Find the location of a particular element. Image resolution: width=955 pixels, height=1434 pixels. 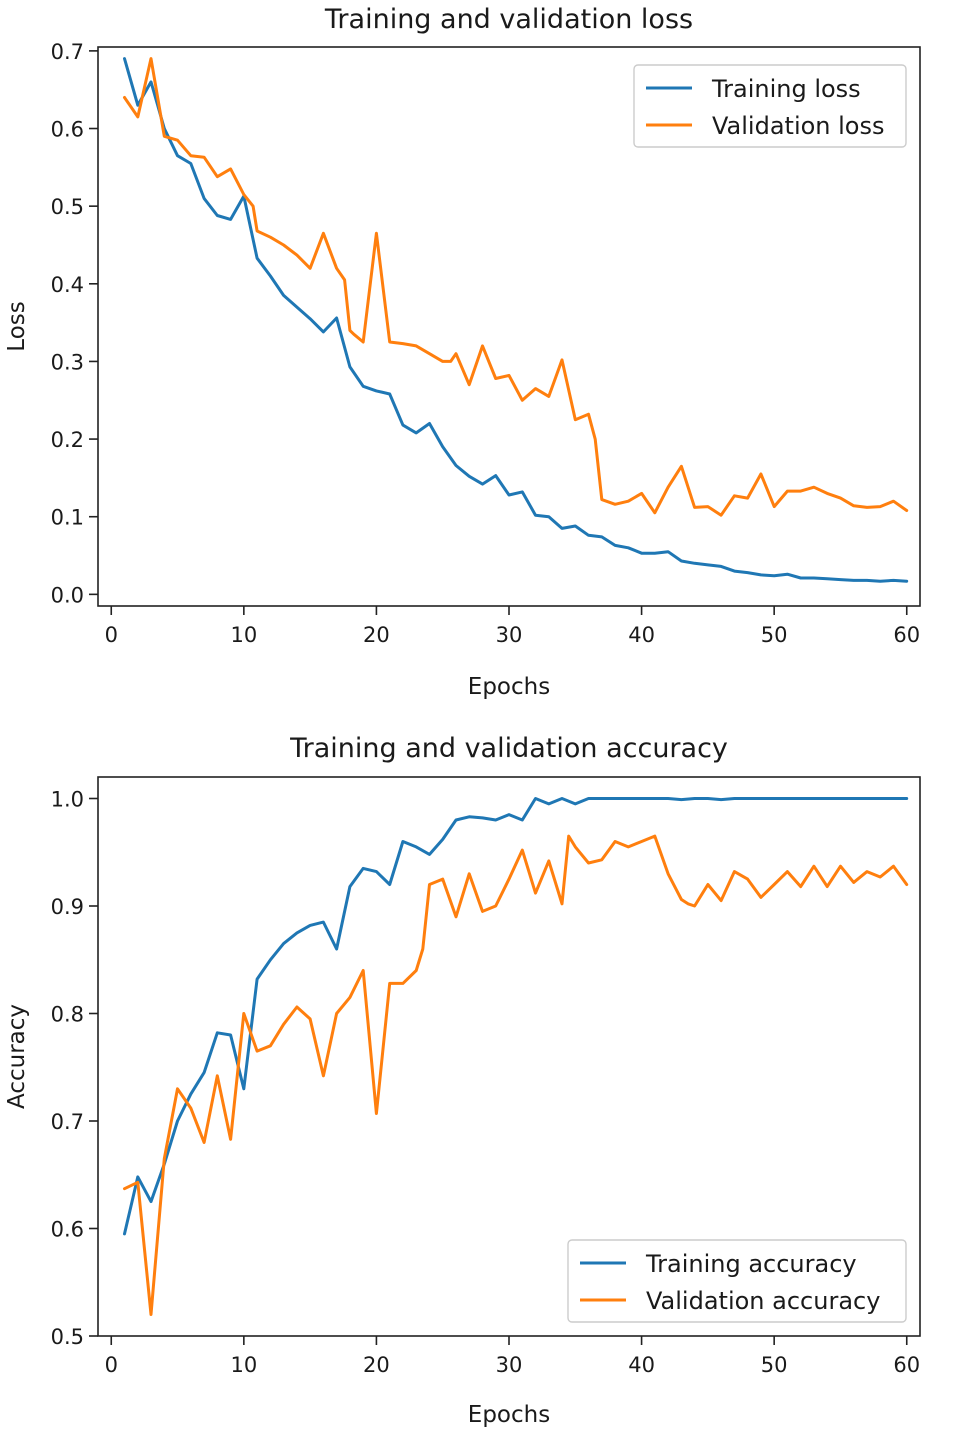

y-tick-label: 0.8 is located at coordinates (67, 1015).